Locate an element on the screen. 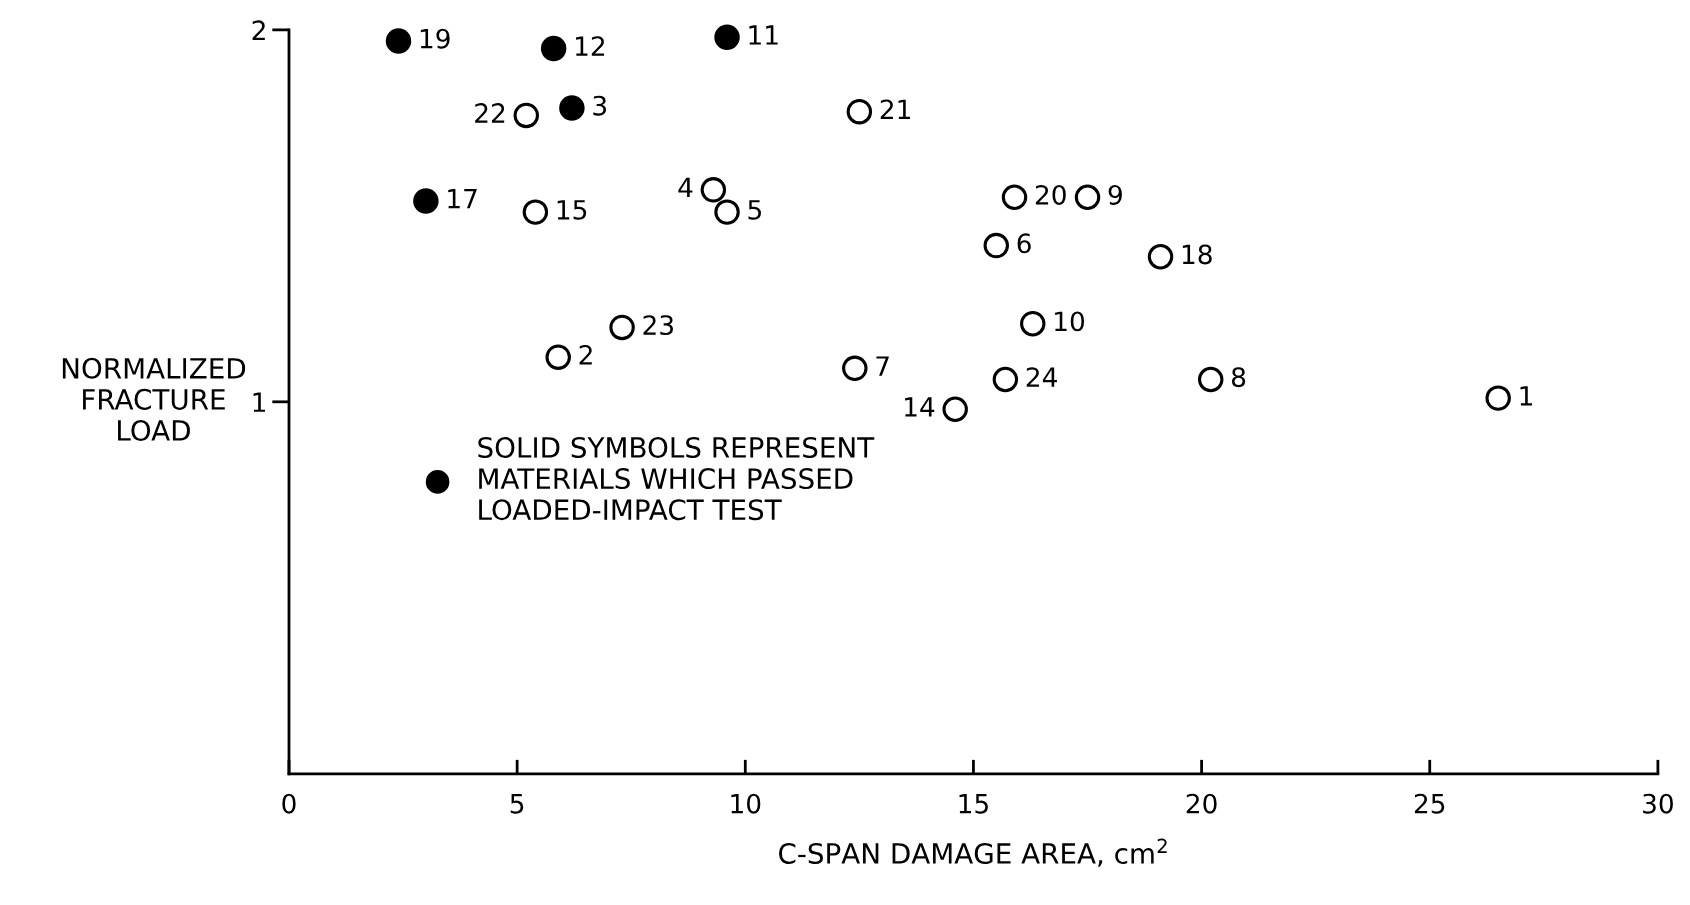 The height and width of the screenshot is (905, 1690). annotation: 19 is located at coordinates (435, 38).